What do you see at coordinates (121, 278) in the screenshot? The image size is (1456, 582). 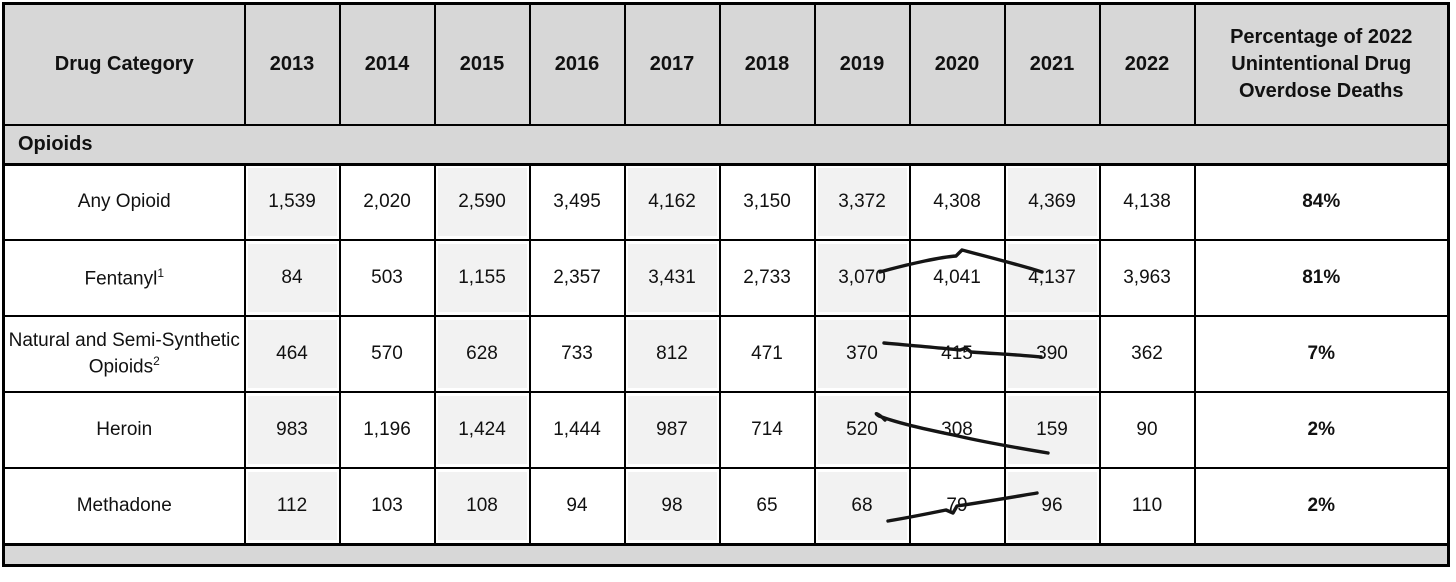 I see `row-label: Fentanyl` at bounding box center [121, 278].